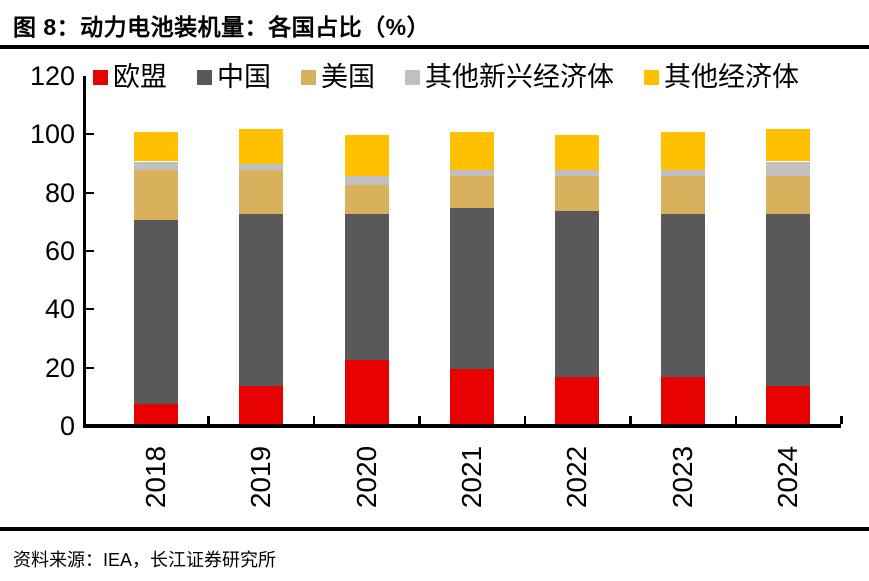 The image size is (869, 581). I want to click on y-axis-tick-label: 60, so click(59, 251).